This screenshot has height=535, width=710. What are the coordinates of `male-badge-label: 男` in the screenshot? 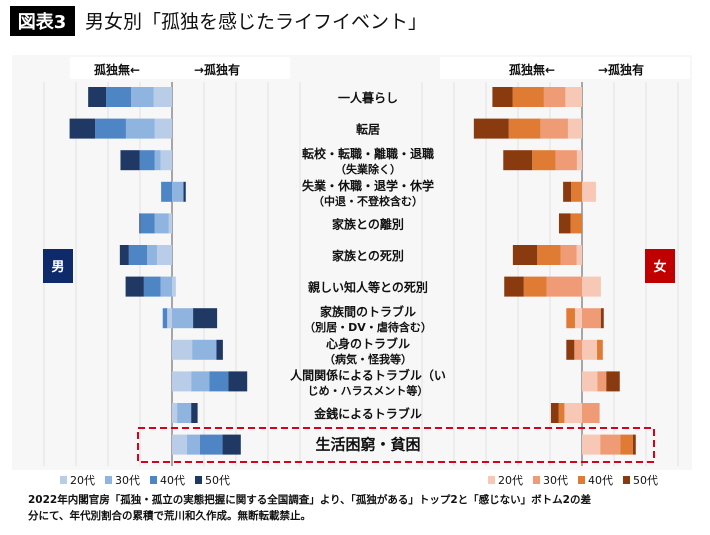 It's located at (57, 267).